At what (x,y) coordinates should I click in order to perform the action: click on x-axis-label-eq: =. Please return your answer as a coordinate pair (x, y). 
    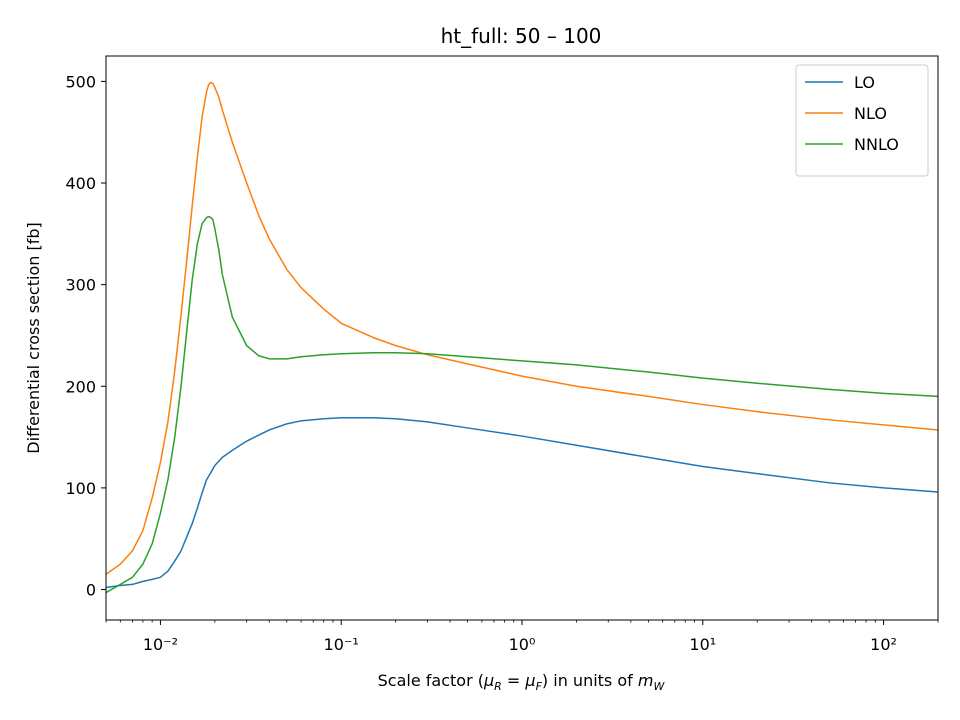
    Looking at the image, I should click on (514, 680).